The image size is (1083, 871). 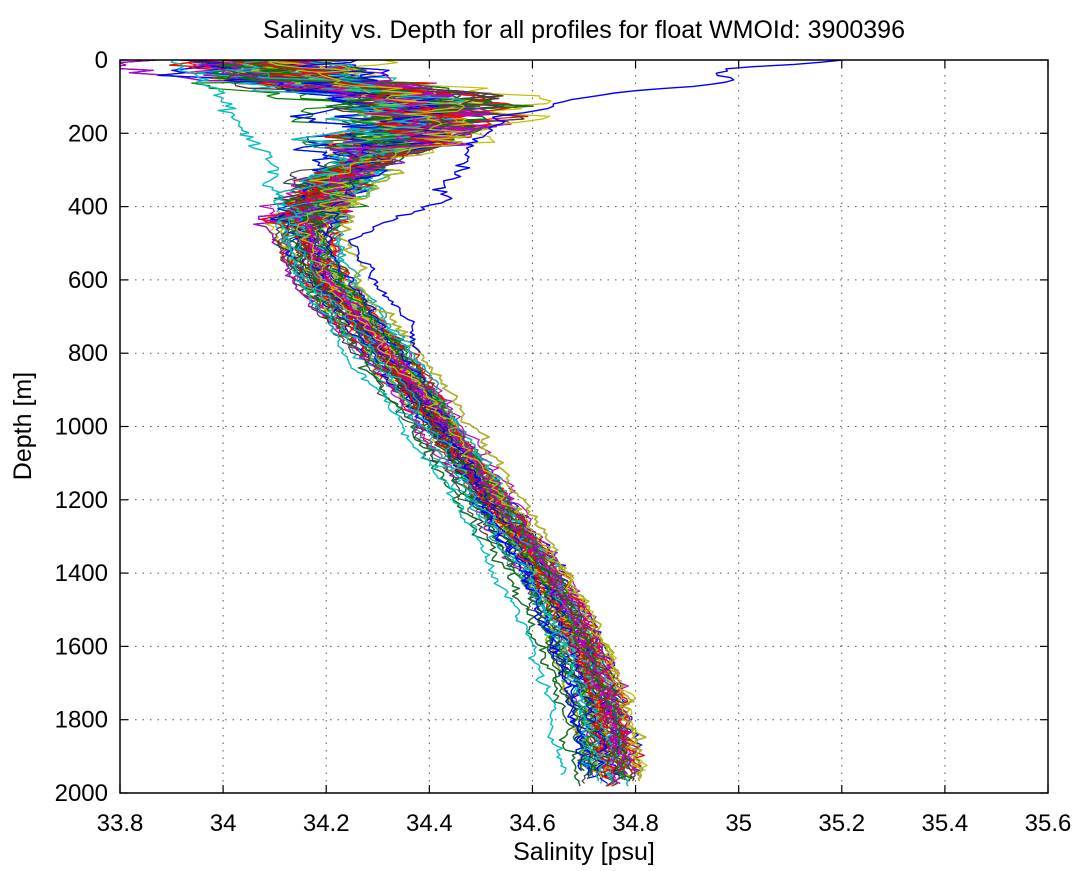 I want to click on x-tick-label: 34, so click(x=223, y=823).